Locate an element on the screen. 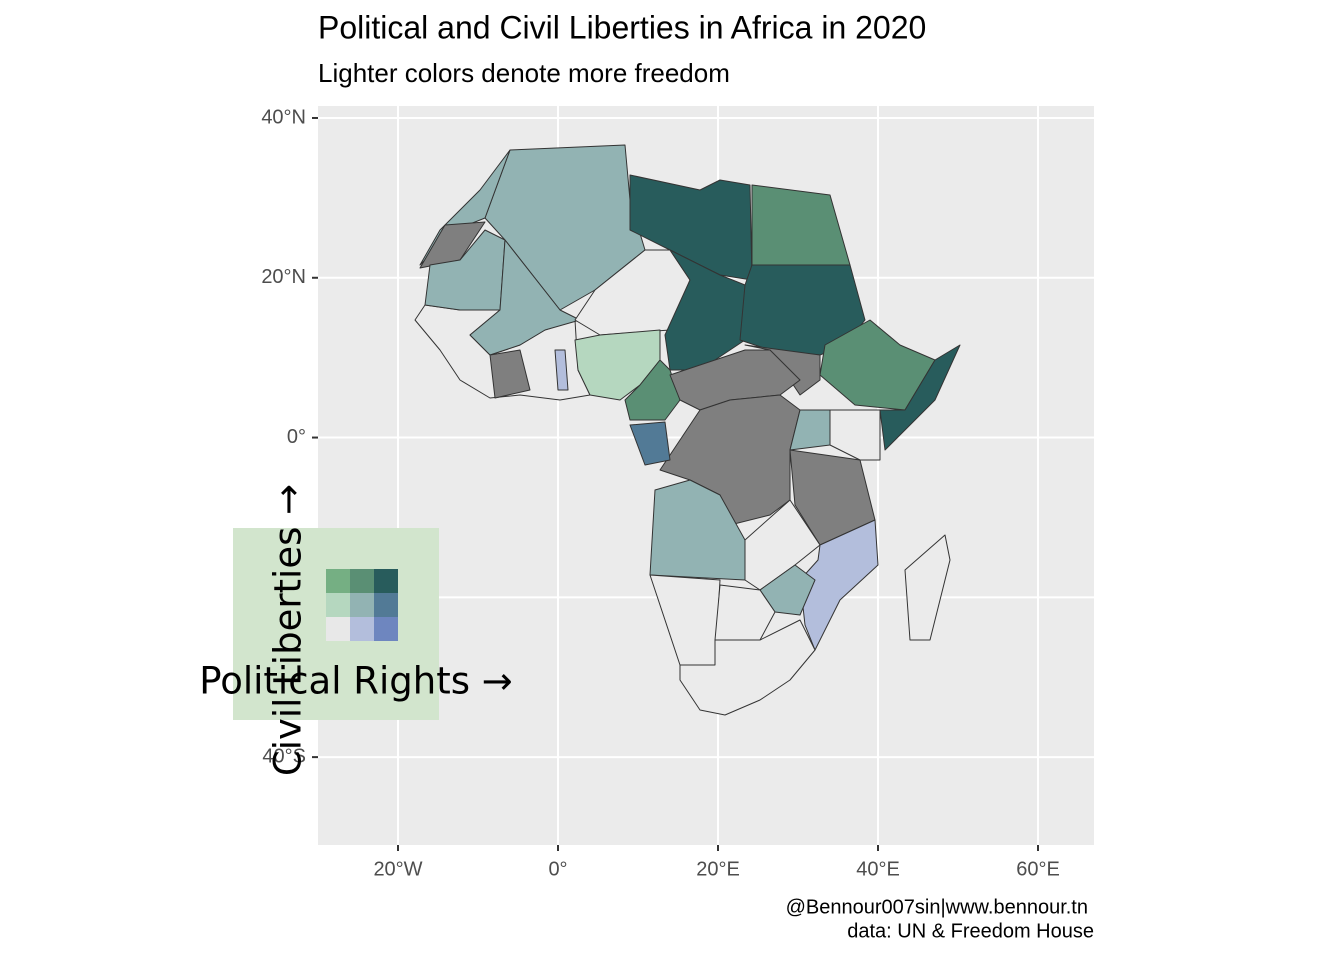  y-tick-label: 0° is located at coordinates (296, 437).